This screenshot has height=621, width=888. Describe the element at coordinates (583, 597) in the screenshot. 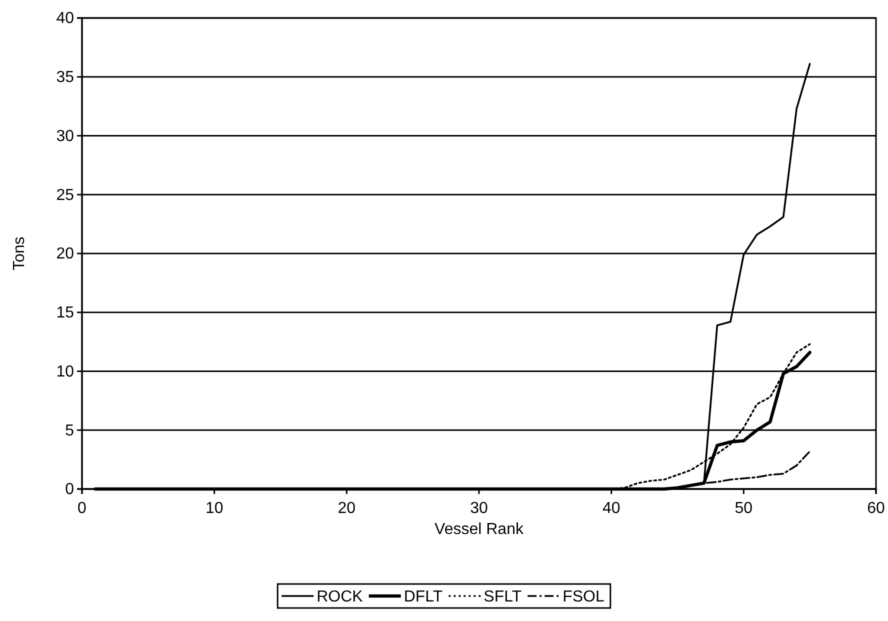

I see `legend-label: FSOL` at that location.